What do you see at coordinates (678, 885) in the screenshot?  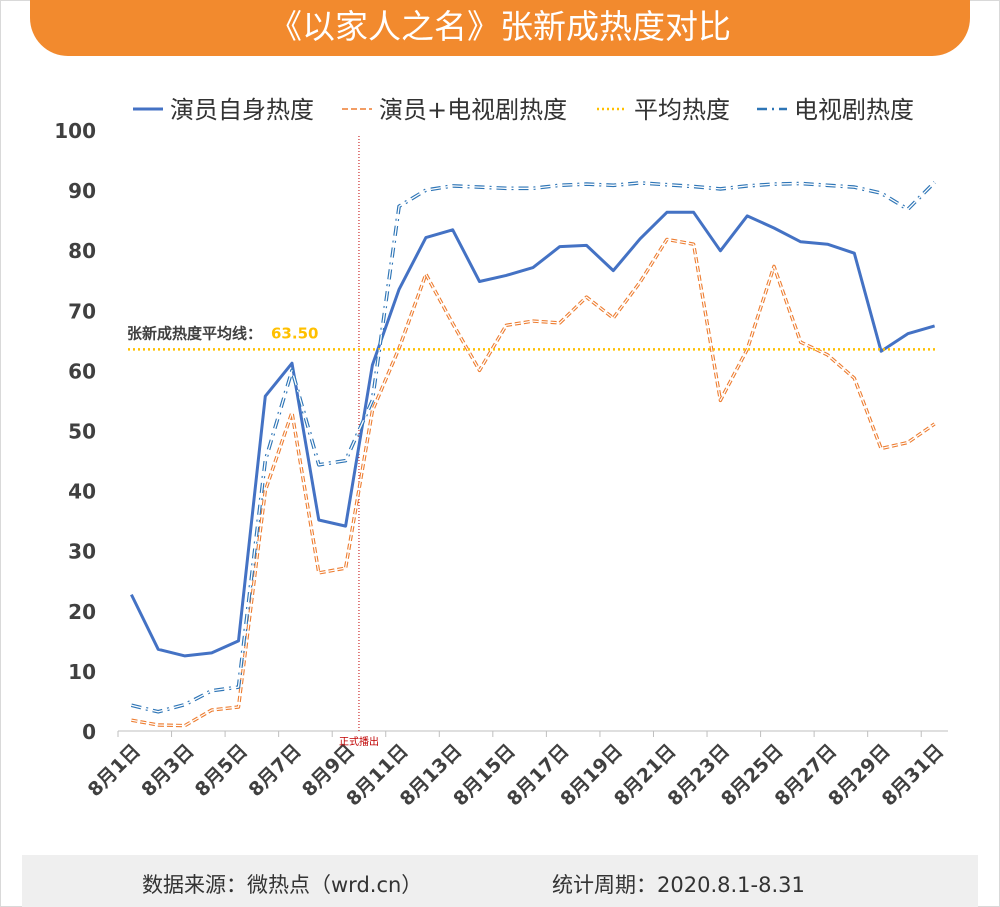 I see `period-text: 统计周期：2020.8.1-8.31` at bounding box center [678, 885].